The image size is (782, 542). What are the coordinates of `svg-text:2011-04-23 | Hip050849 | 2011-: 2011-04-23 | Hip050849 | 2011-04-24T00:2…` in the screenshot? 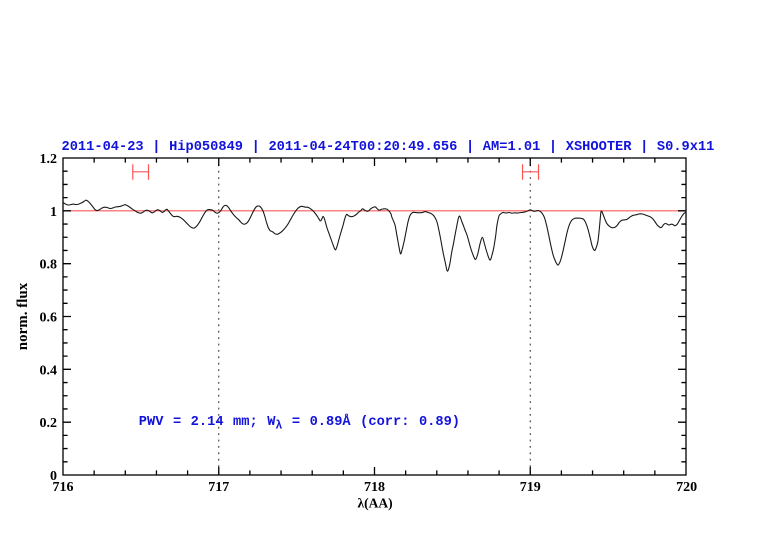 It's located at (388, 147).